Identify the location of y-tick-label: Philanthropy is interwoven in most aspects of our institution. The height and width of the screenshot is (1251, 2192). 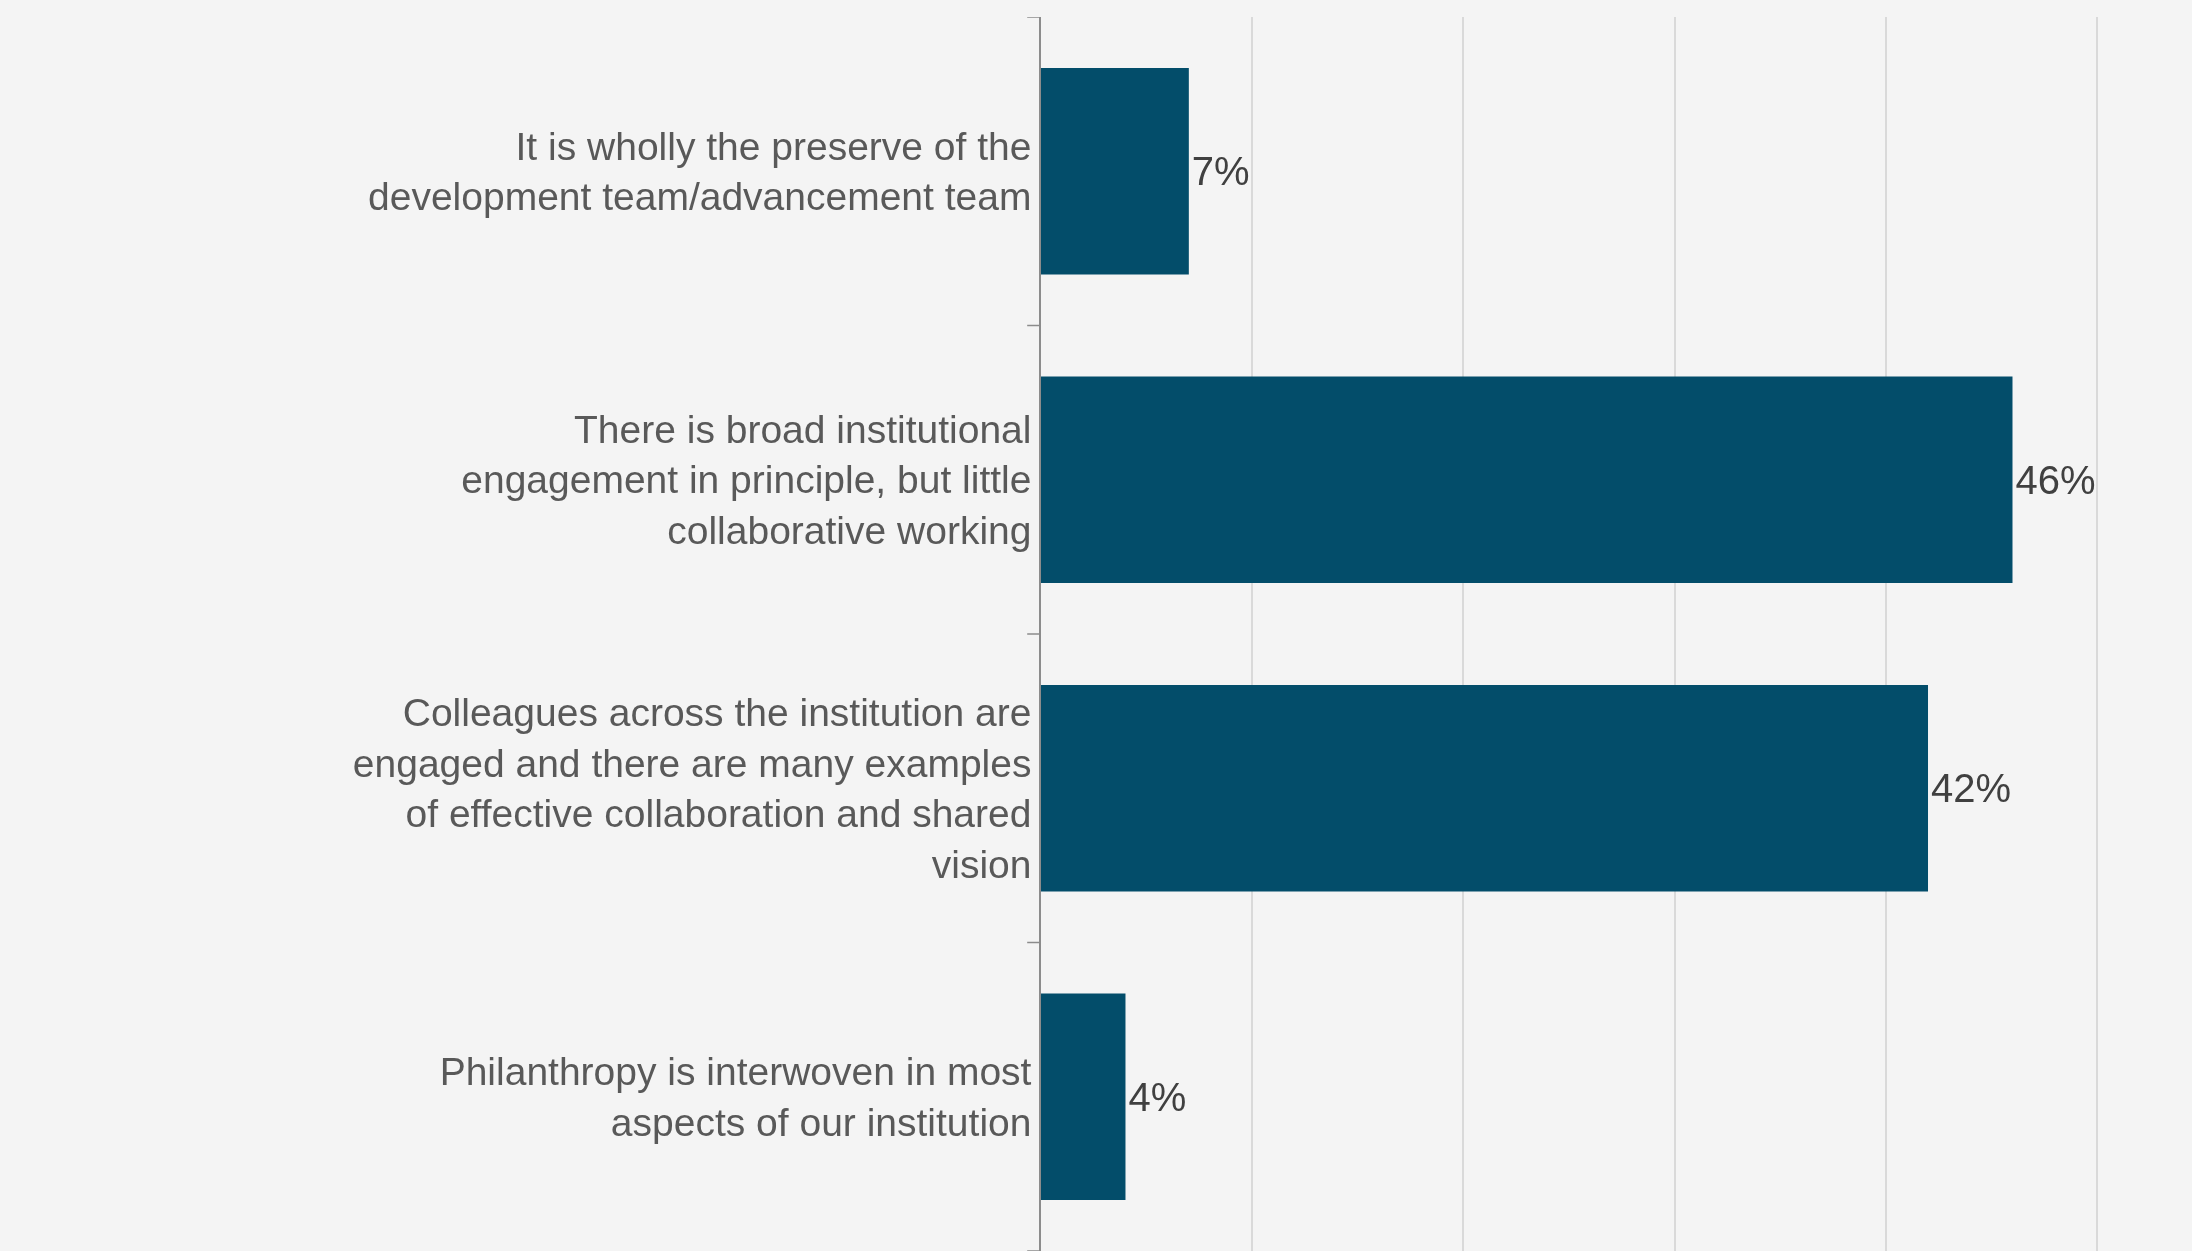
(735, 1097).